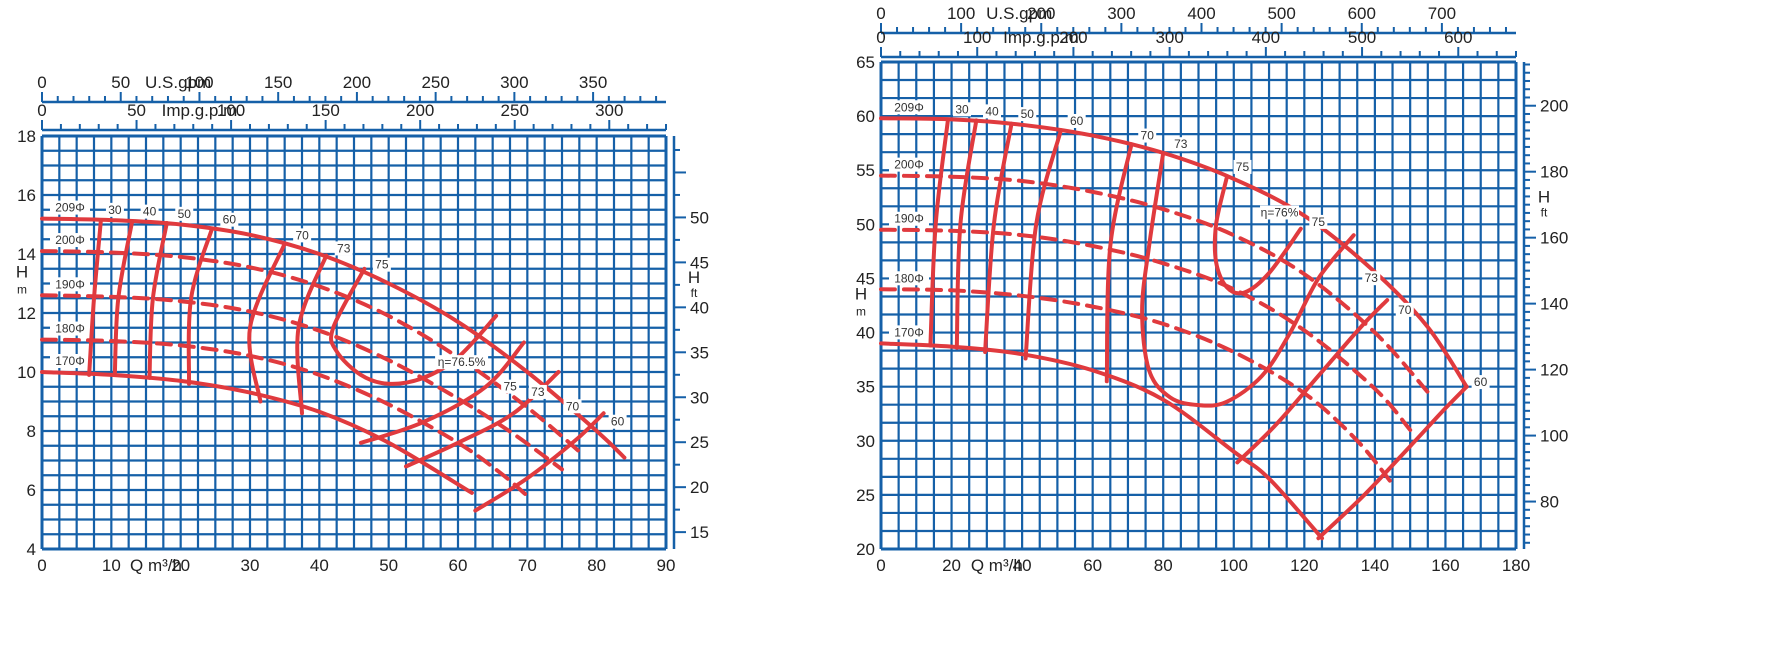 Image resolution: width=1776 pixels, height=662 pixels. Describe the element at coordinates (1549, 502) in the screenshot. I see `right-tick-label: 80` at that location.